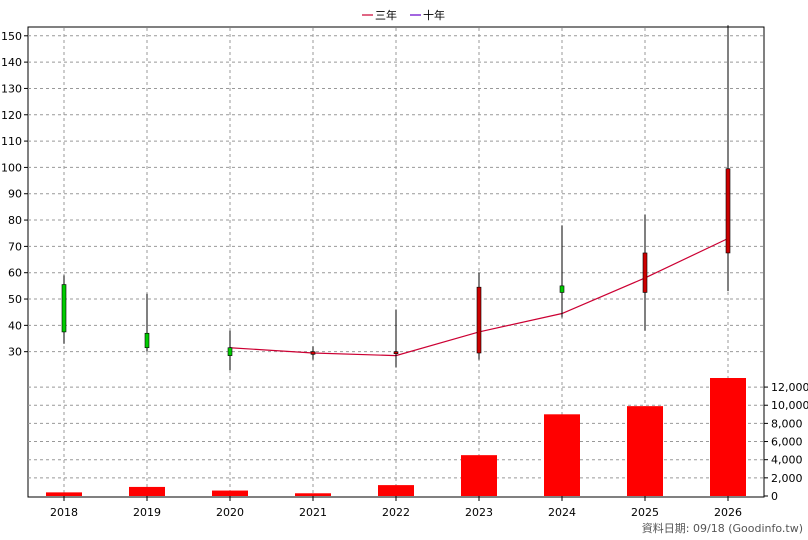  What do you see at coordinates (11, 167) in the screenshot?
I see `price-tick-label: 100` at bounding box center [11, 167].